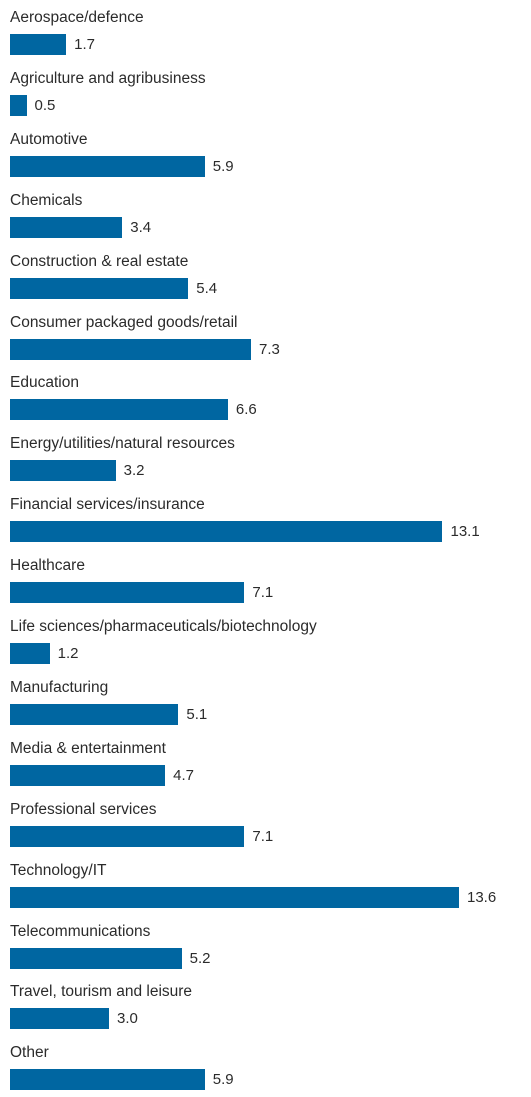 The height and width of the screenshot is (1097, 531). I want to click on value-label: 5.4, so click(207, 288).